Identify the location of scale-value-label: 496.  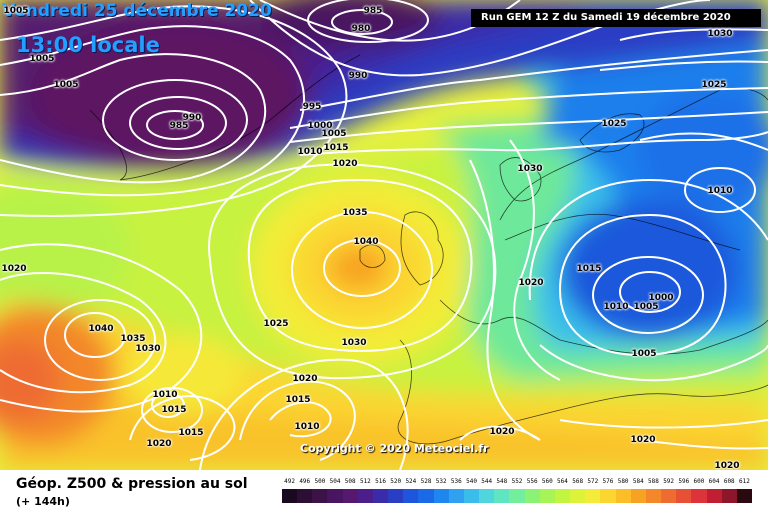
(305, 481).